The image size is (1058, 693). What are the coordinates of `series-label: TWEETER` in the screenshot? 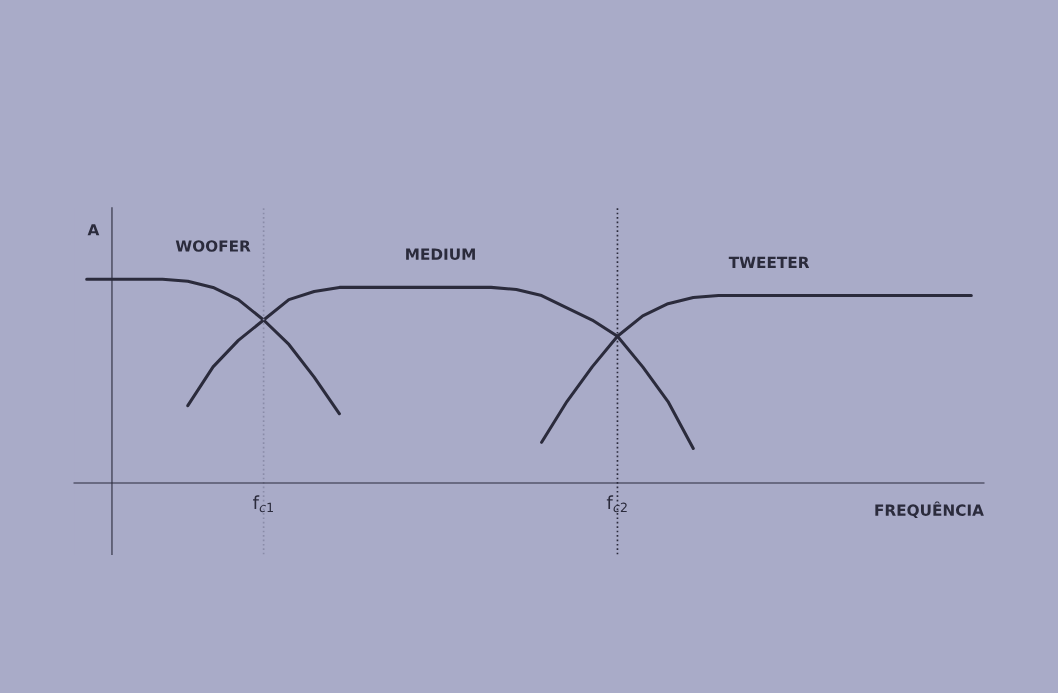 It's located at (769, 262).